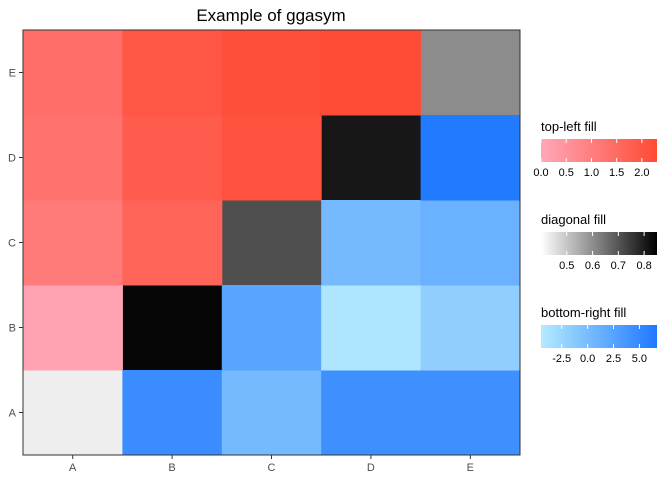 The height and width of the screenshot is (480, 672). Describe the element at coordinates (172, 328) in the screenshot. I see `heatmap-cell-b-b` at that location.